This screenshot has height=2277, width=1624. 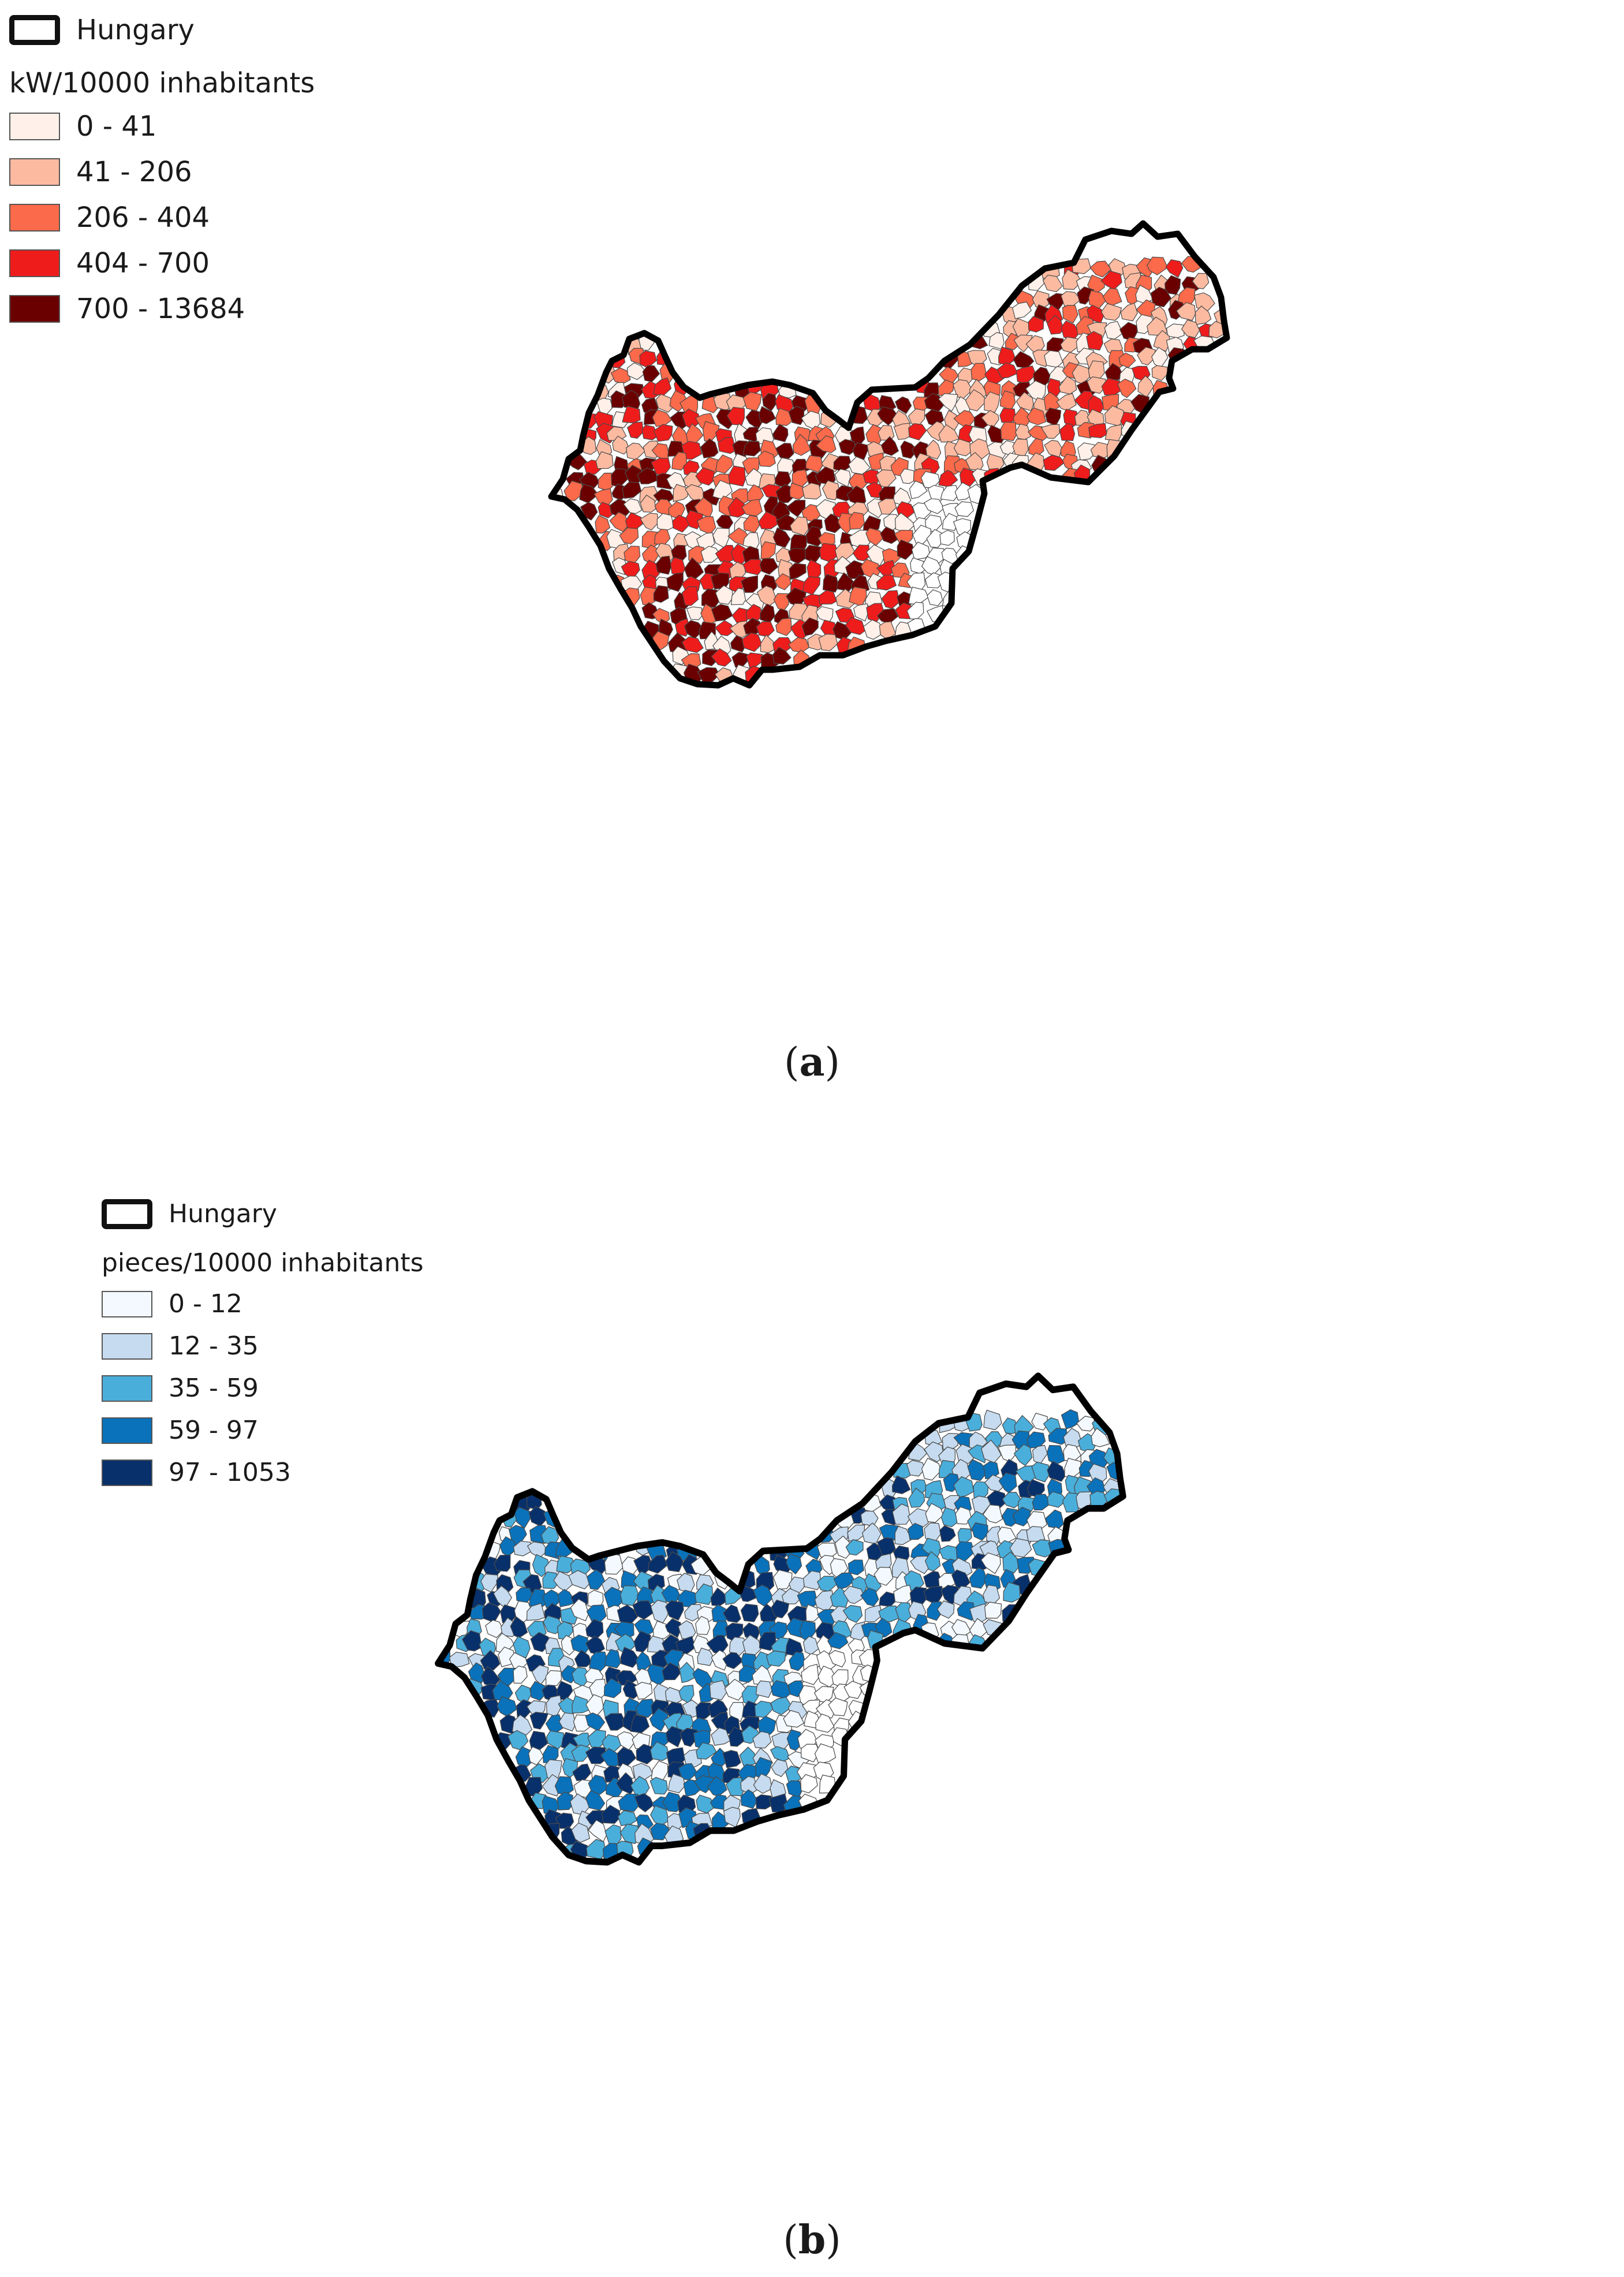 What do you see at coordinates (127, 1388) in the screenshot?
I see `legend-swatch` at bounding box center [127, 1388].